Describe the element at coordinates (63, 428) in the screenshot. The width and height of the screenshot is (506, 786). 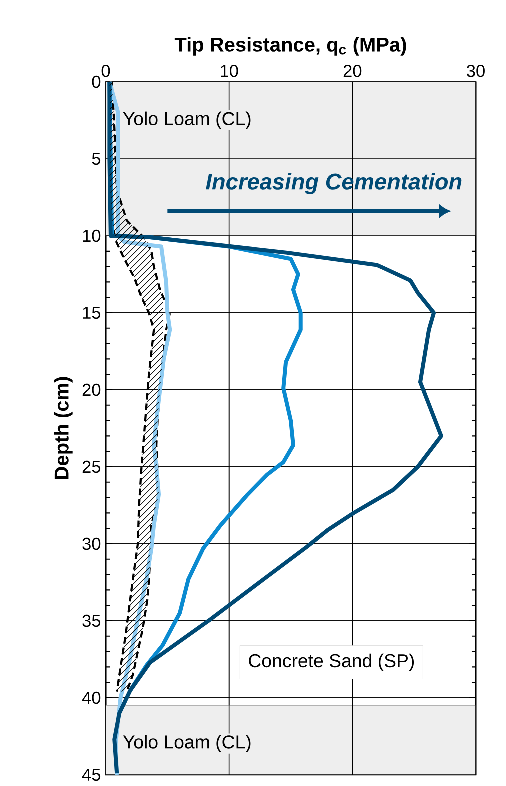
I see `y-axis-title: Depth (cm)` at that location.